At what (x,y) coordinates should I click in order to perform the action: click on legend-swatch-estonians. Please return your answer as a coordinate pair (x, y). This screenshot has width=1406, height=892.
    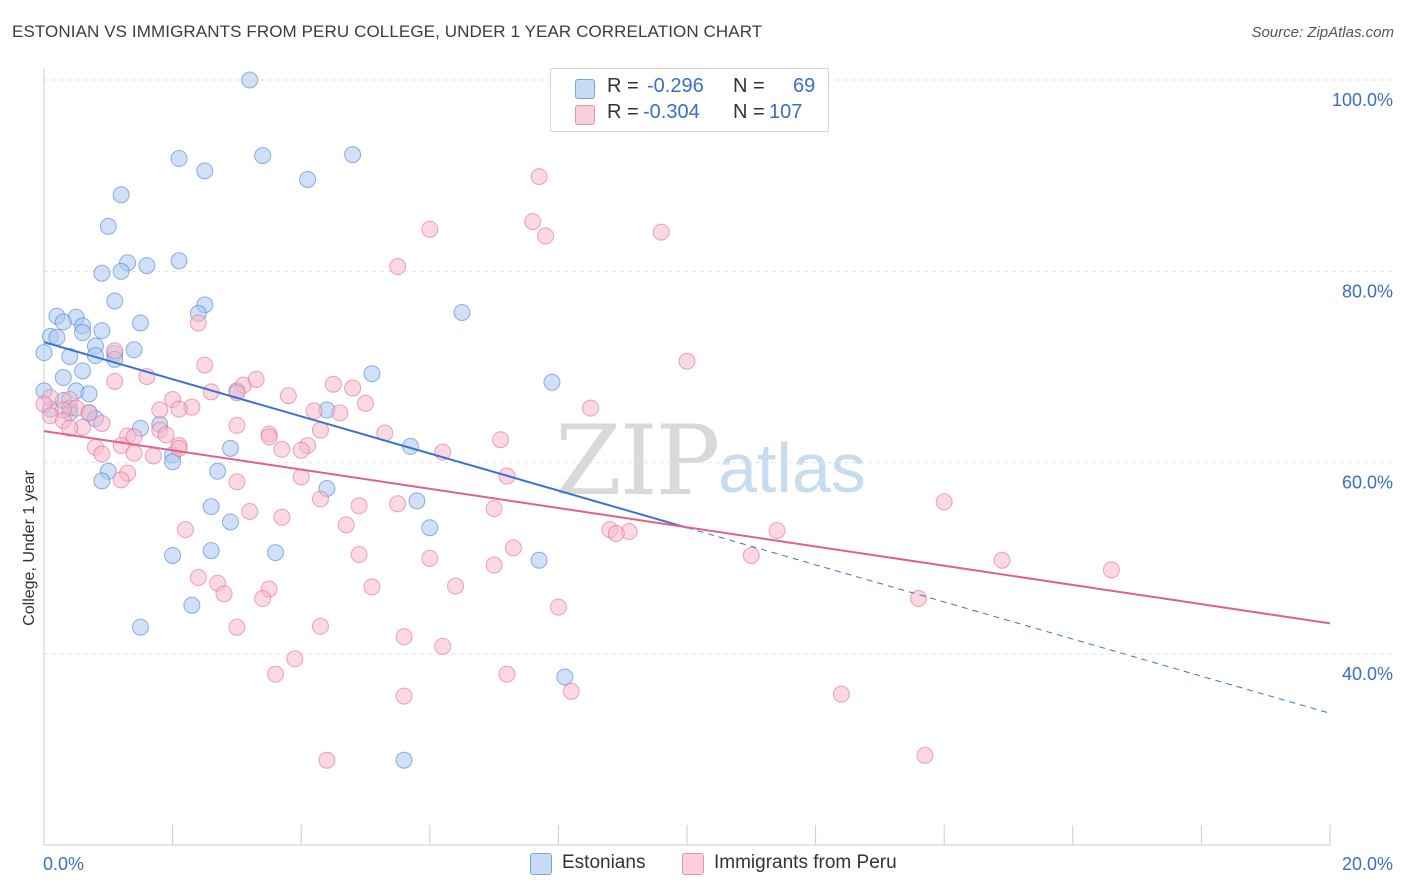
    Looking at the image, I should click on (585, 89).